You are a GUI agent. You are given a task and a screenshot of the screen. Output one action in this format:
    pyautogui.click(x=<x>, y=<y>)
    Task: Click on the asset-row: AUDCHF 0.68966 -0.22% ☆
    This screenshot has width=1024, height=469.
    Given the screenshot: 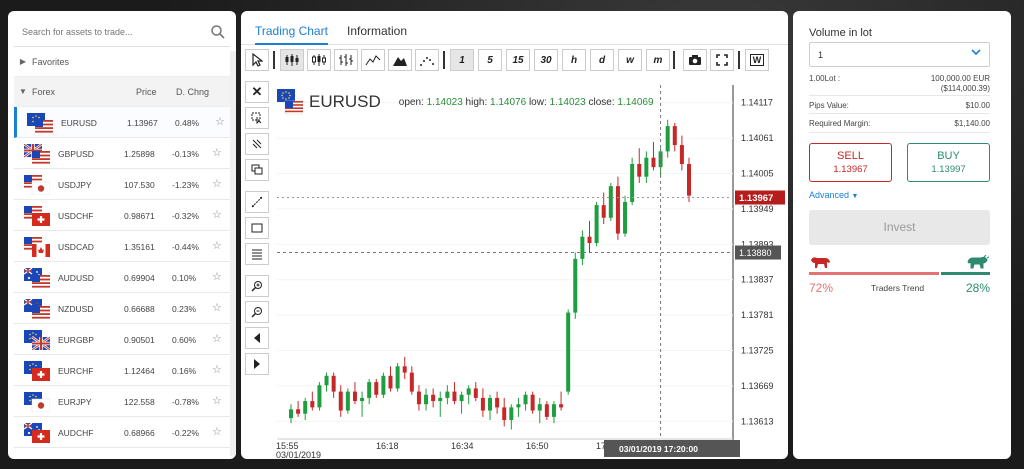 What is the action you would take?
    pyautogui.click(x=125, y=432)
    